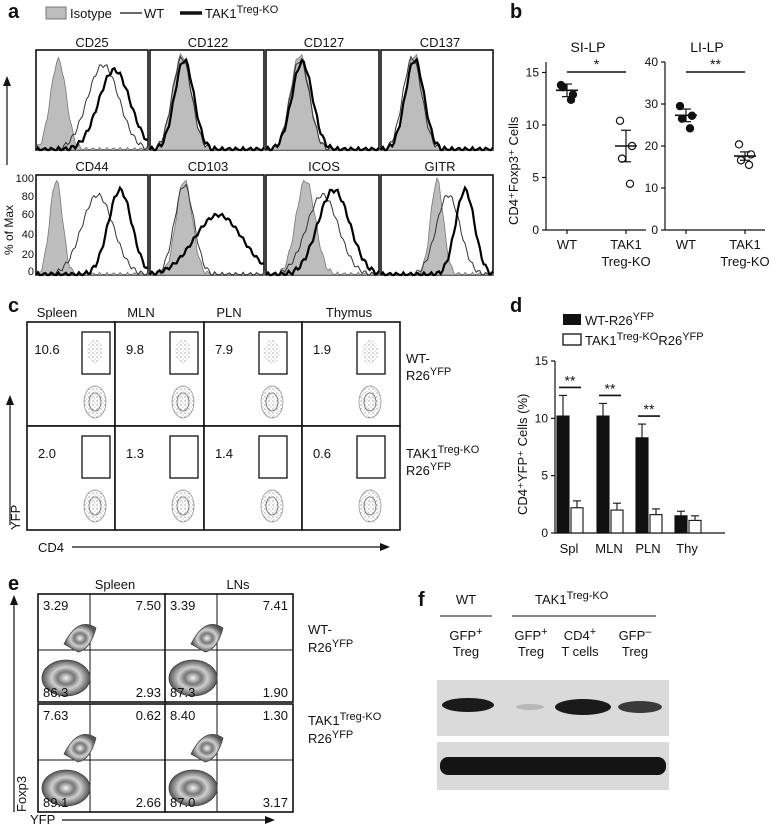 The image size is (784, 828). I want to click on b-ytick-label-0-5: 5, so click(535, 178).